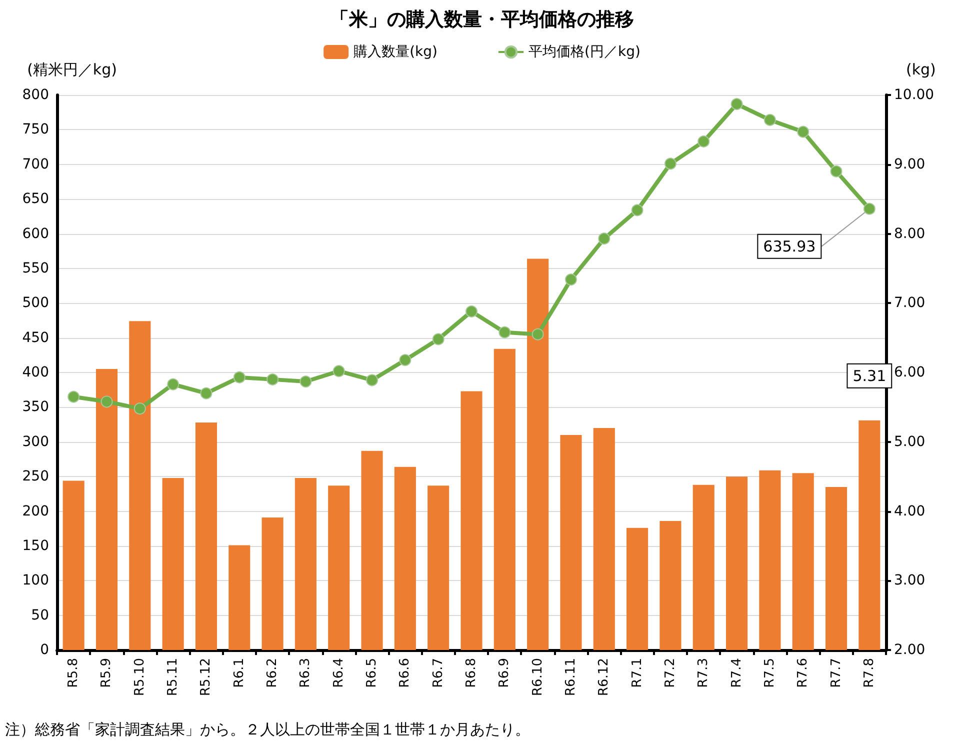 The image size is (964, 745). Describe the element at coordinates (396, 52) in the screenshot. I see `legend-label: 購入数量(kg)` at that location.